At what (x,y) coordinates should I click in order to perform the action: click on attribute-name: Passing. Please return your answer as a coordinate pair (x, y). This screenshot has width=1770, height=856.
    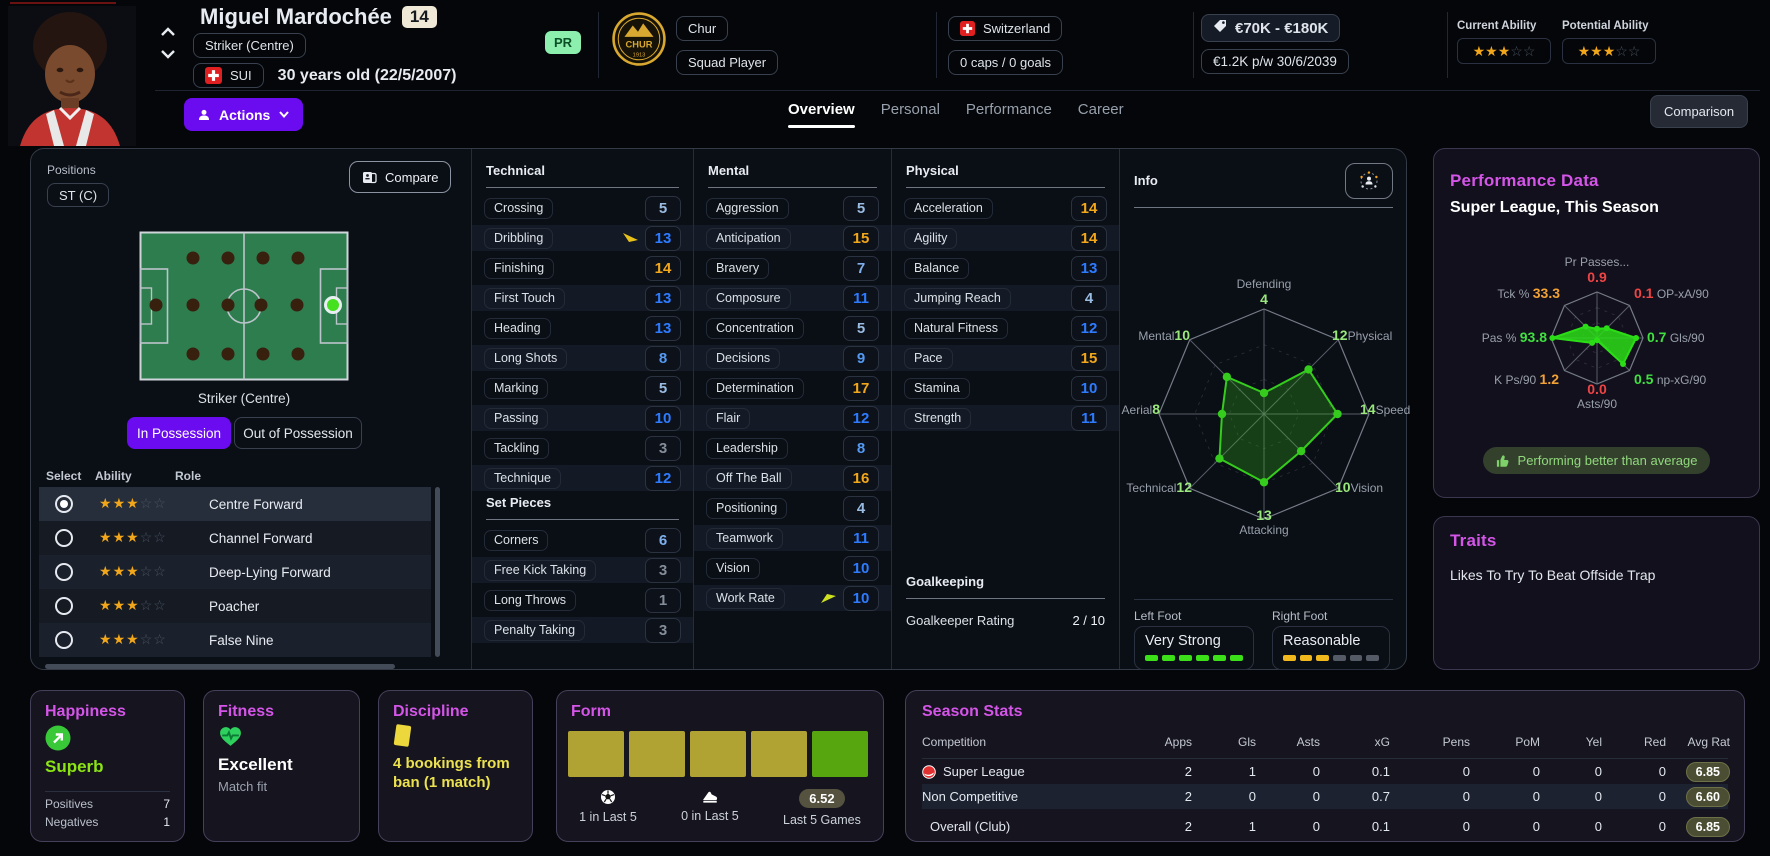
    Looking at the image, I should click on (516, 418).